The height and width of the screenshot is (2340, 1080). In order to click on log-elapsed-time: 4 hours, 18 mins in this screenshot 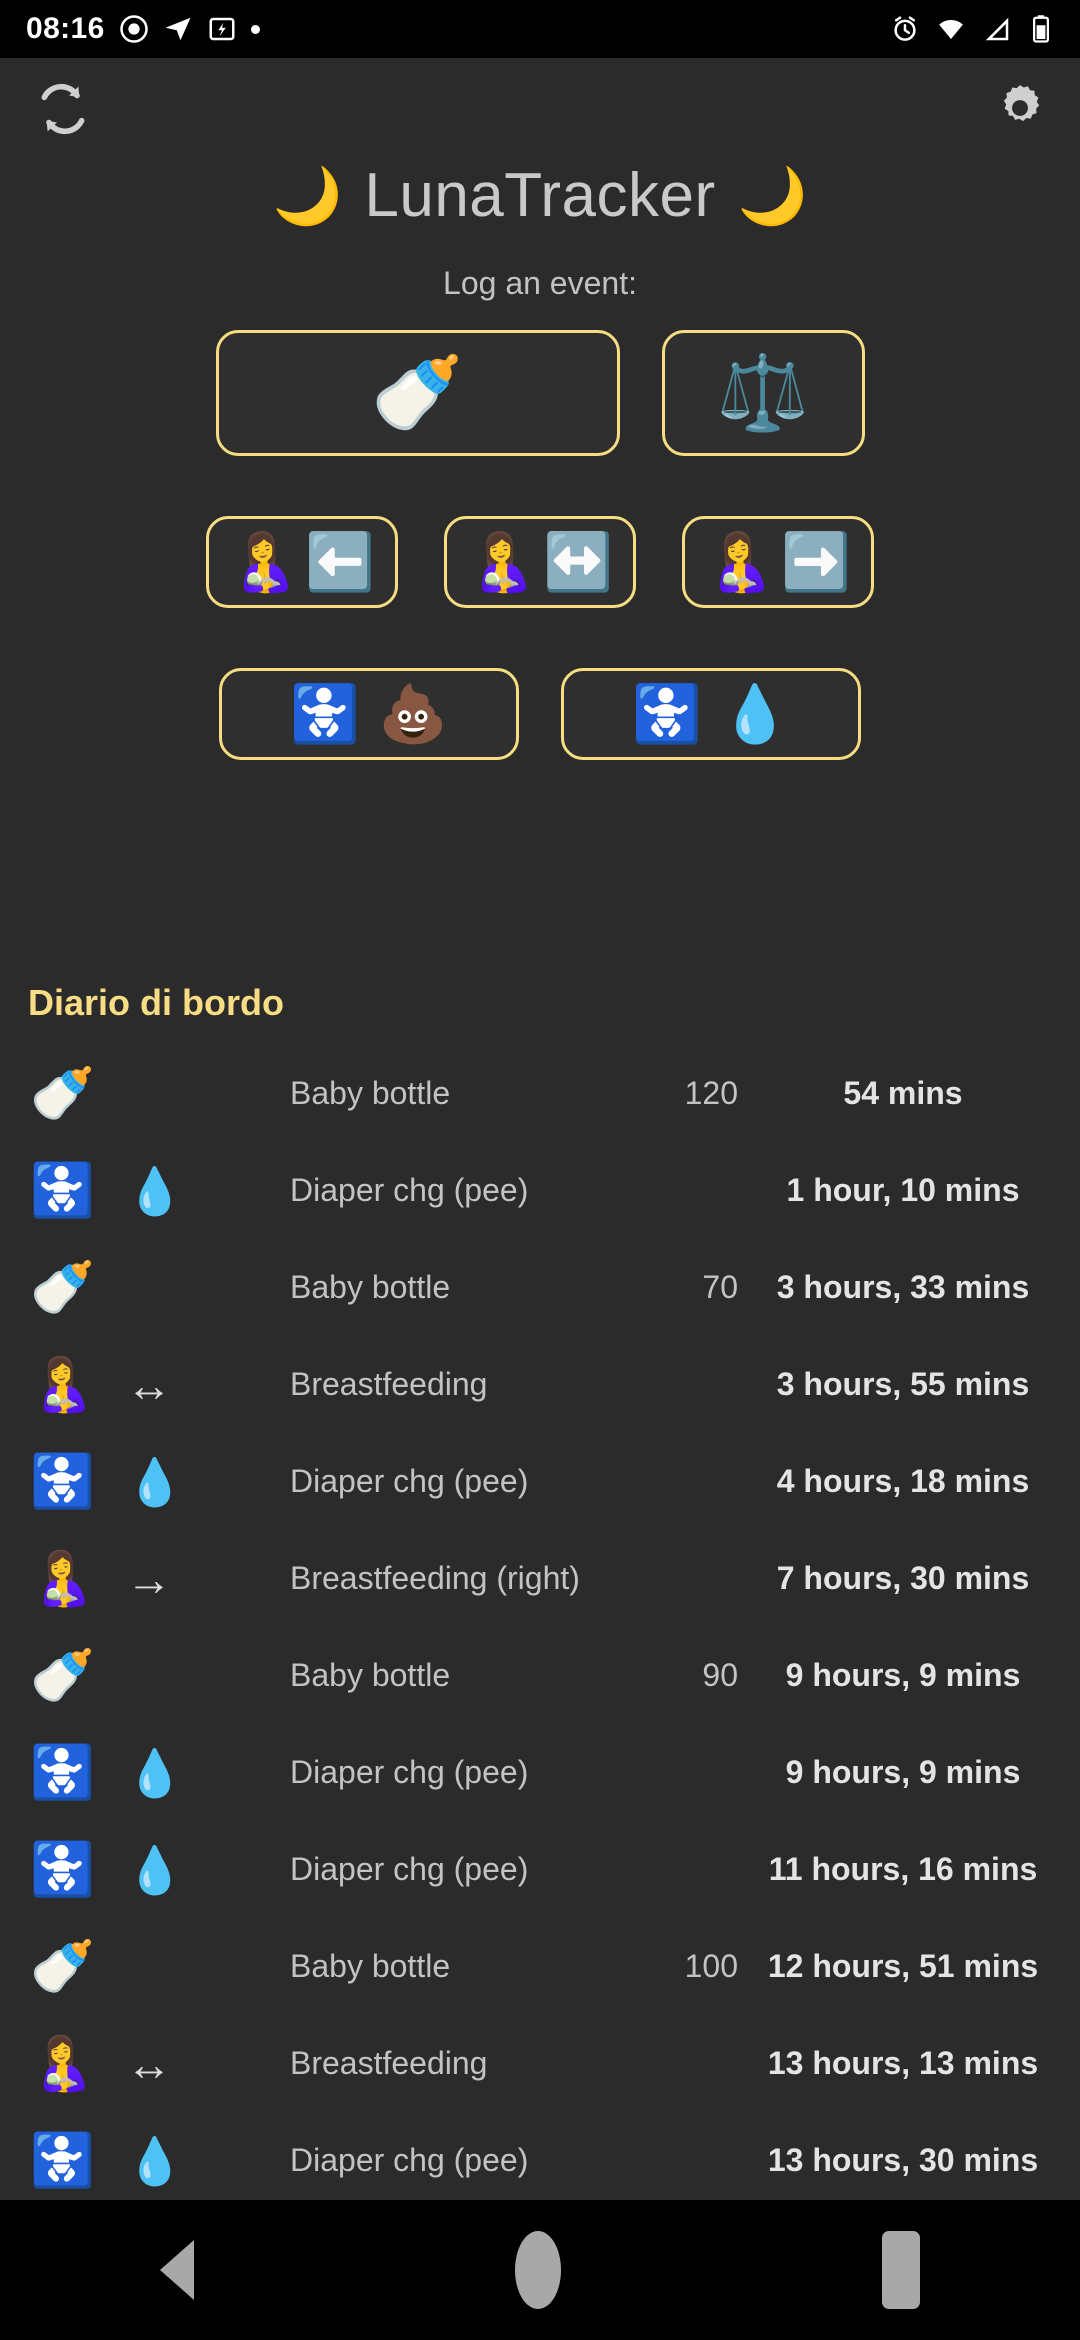, I will do `click(903, 1480)`.